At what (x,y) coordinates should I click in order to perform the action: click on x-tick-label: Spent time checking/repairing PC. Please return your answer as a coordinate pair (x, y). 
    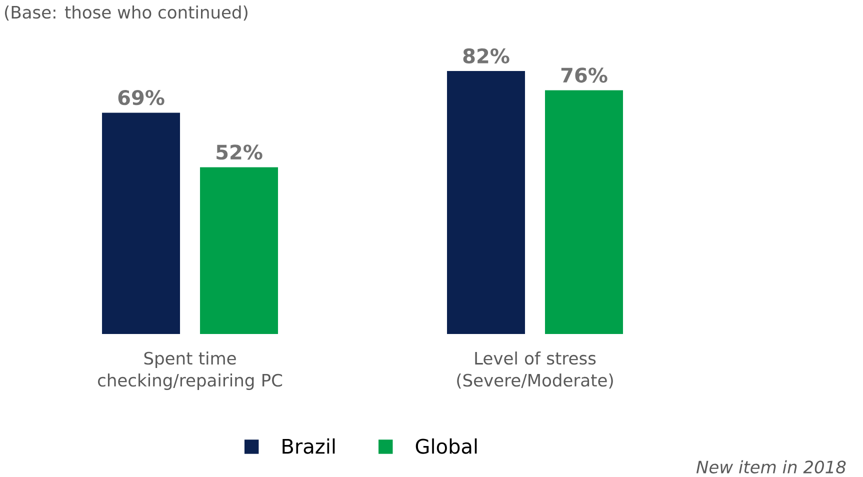
    Looking at the image, I should click on (190, 371).